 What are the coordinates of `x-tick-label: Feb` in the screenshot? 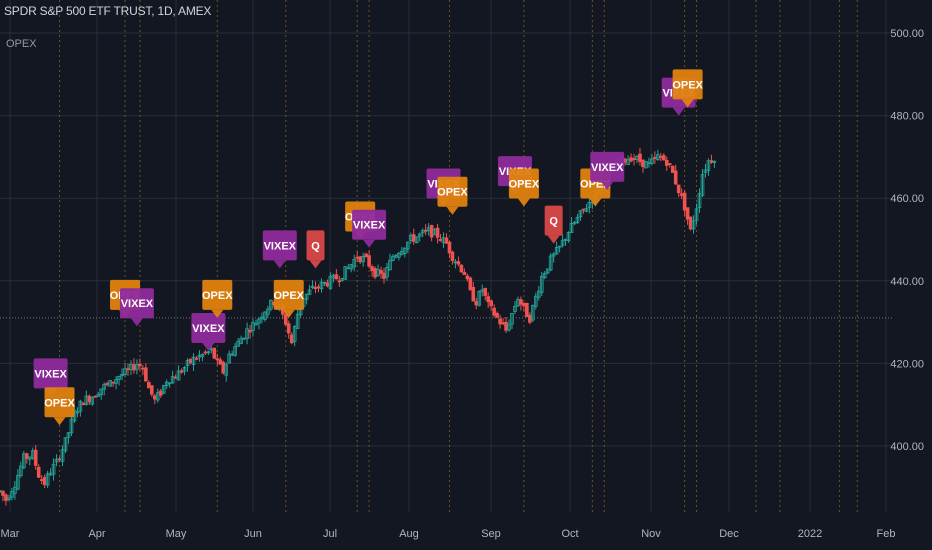 It's located at (886, 534).